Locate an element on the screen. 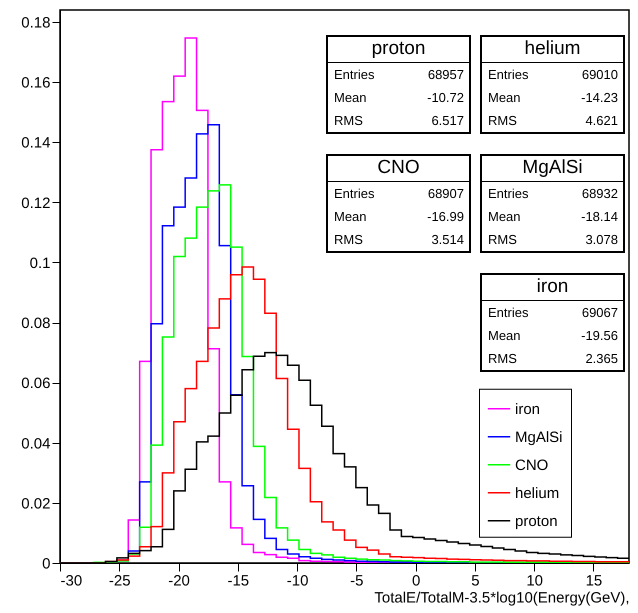 The height and width of the screenshot is (613, 638). x-tick-label: 0 is located at coordinates (416, 581).